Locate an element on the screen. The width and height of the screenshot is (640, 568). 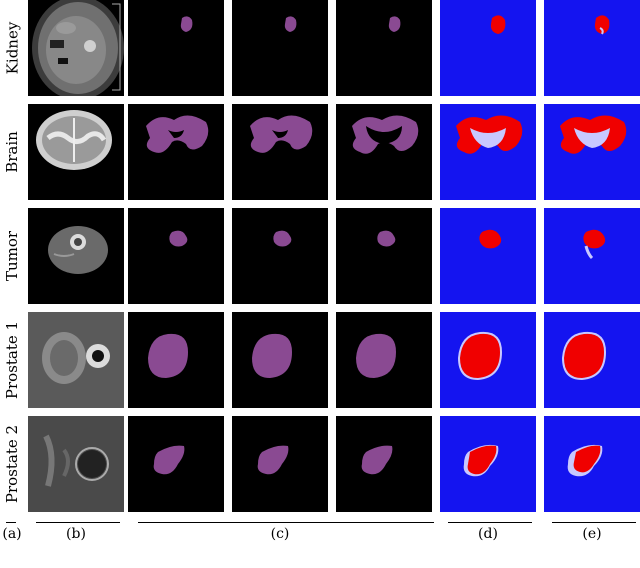
column-label-d: (d) is located at coordinates (488, 534).